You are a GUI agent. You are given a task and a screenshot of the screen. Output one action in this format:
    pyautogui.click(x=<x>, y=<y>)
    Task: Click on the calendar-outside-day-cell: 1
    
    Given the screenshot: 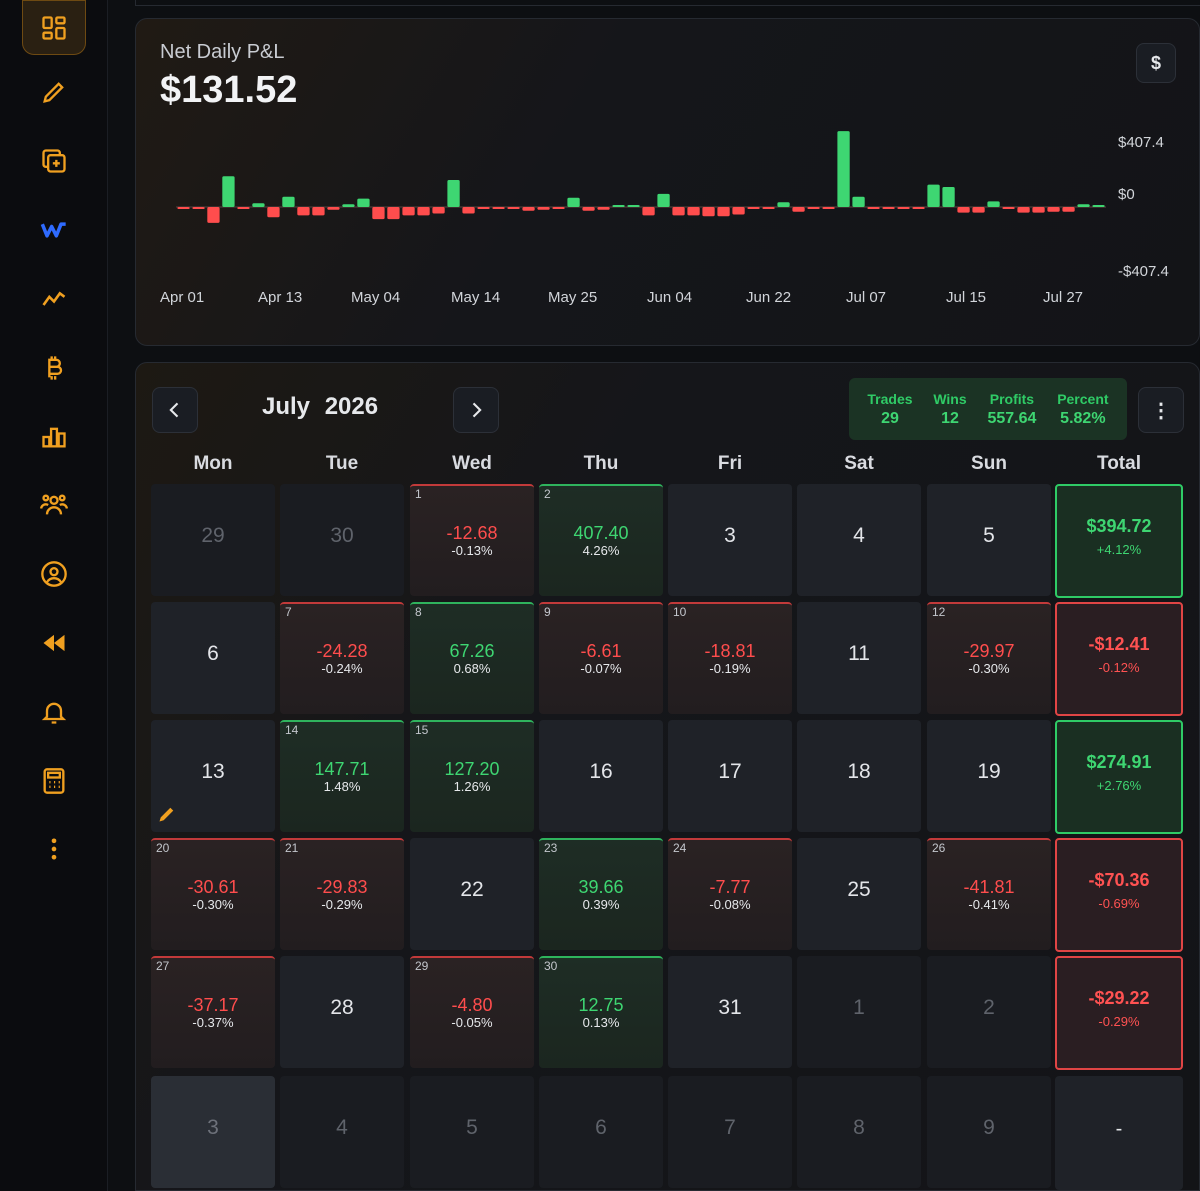 What is the action you would take?
    pyautogui.click(x=859, y=1012)
    